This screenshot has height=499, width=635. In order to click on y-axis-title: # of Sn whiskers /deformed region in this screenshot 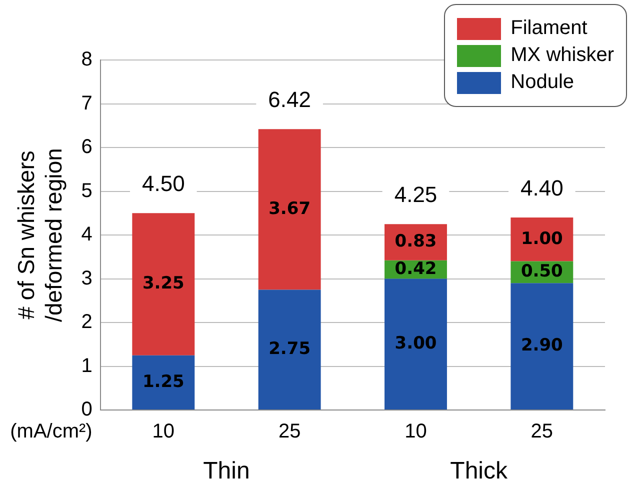, I will do `click(40, 235)`.